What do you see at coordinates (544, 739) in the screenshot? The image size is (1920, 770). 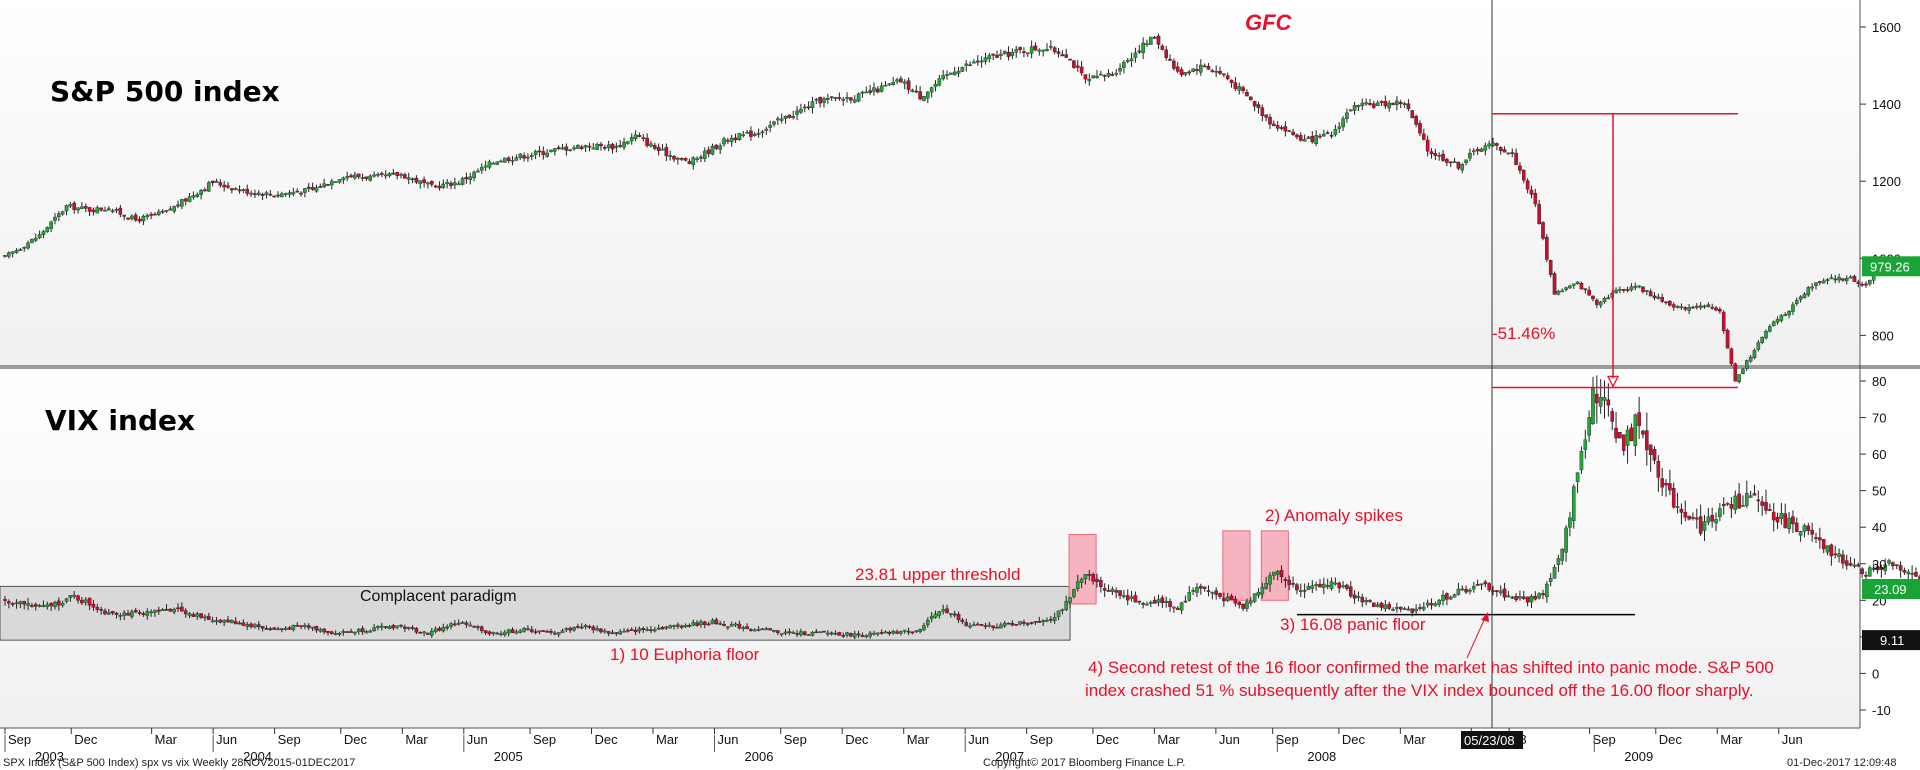 I see `x-month-label: Sep` at bounding box center [544, 739].